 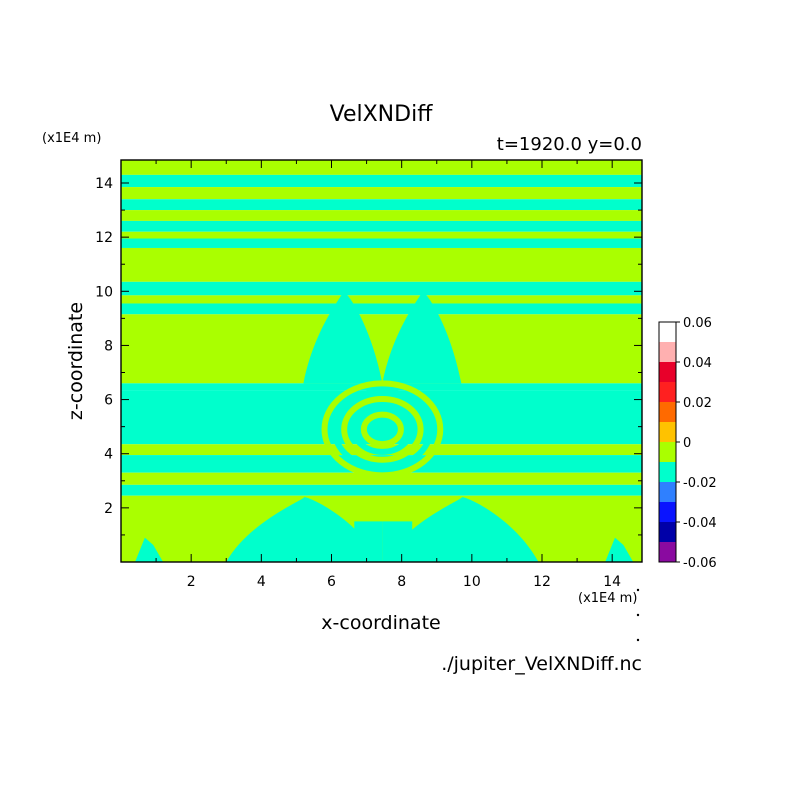 What do you see at coordinates (104, 292) in the screenshot?
I see `y-tick-label: 10` at bounding box center [104, 292].